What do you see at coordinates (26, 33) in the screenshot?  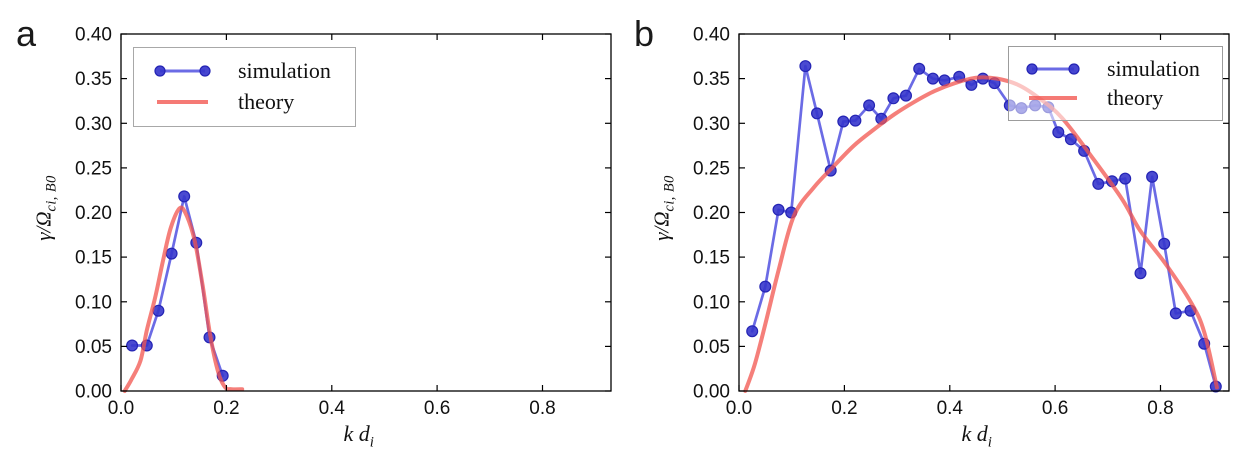 I see `panel-a-letter: a` at bounding box center [26, 33].